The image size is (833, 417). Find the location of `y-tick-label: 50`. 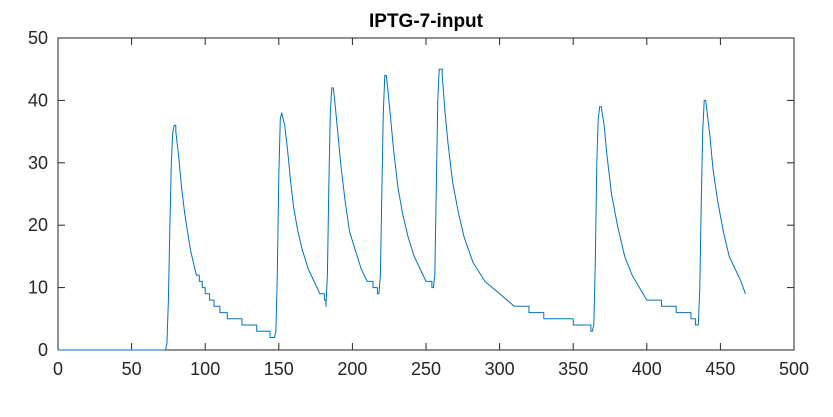

y-tick-label: 50 is located at coordinates (38, 38).